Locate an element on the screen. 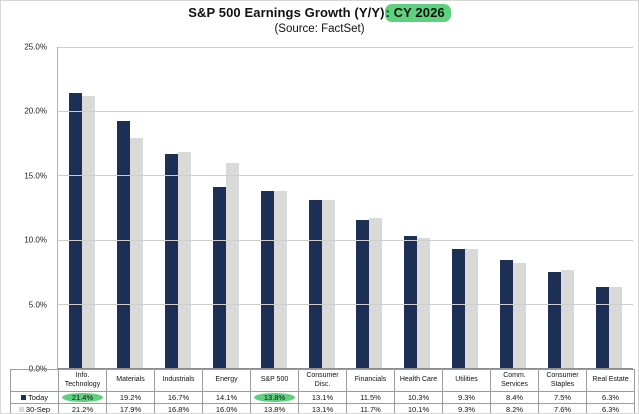  bar-30-sep-consumer-staples is located at coordinates (568, 319).